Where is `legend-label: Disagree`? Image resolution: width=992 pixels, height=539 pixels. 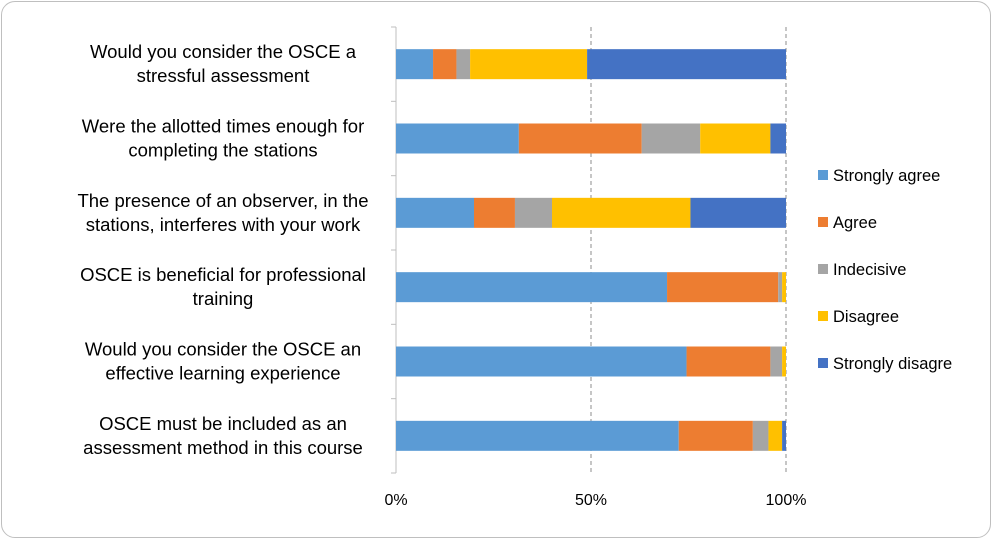 legend-label: Disagree is located at coordinates (866, 317).